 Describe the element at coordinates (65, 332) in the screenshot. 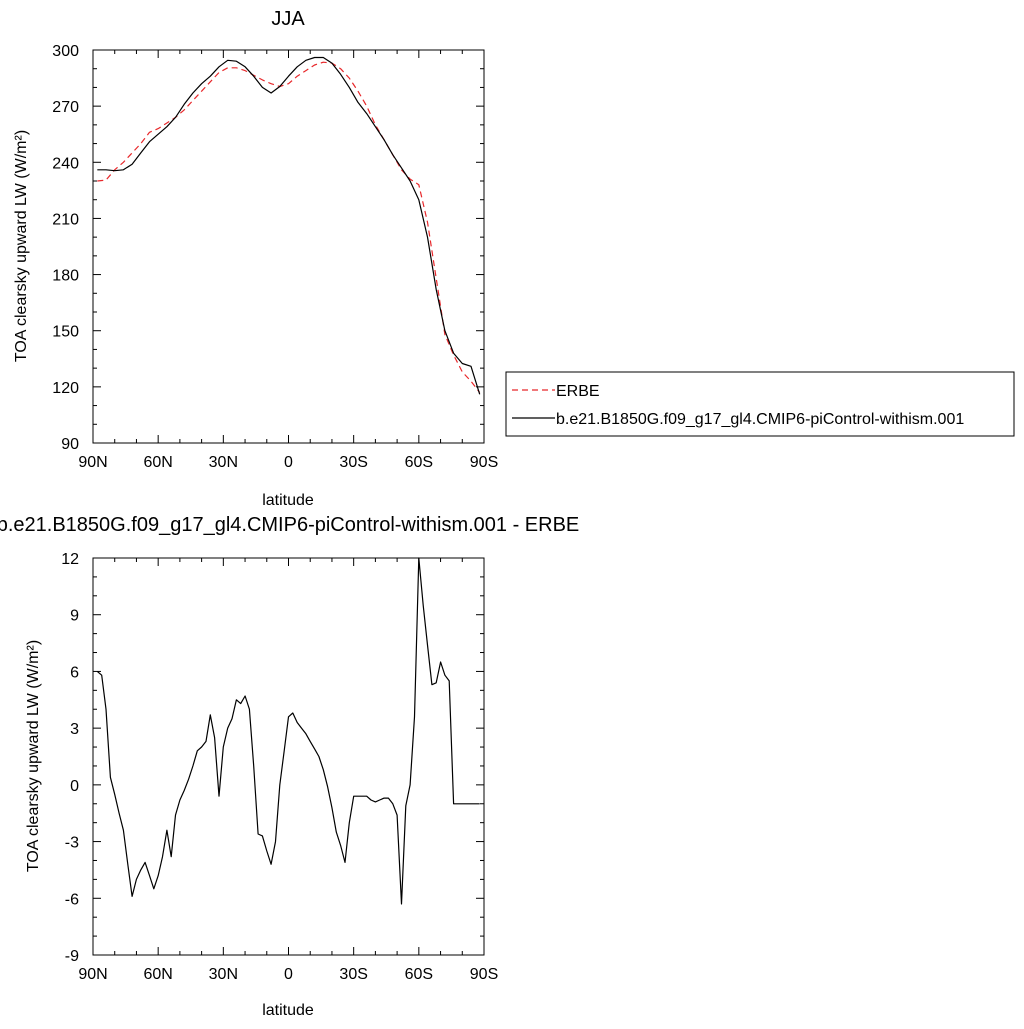

I see `ytick-label: 150` at that location.